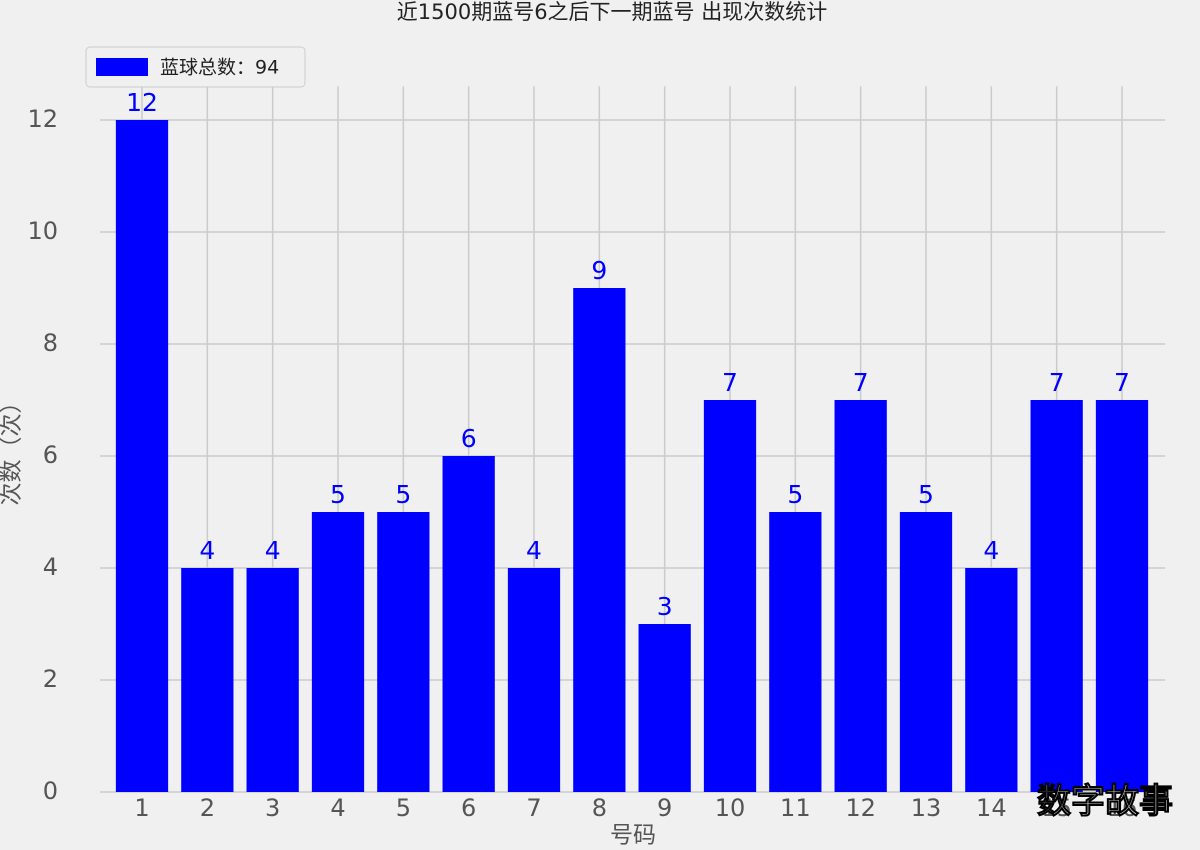 The height and width of the screenshot is (850, 1200). What do you see at coordinates (1056, 808) in the screenshot?
I see `x-tick-label: 15` at bounding box center [1056, 808].